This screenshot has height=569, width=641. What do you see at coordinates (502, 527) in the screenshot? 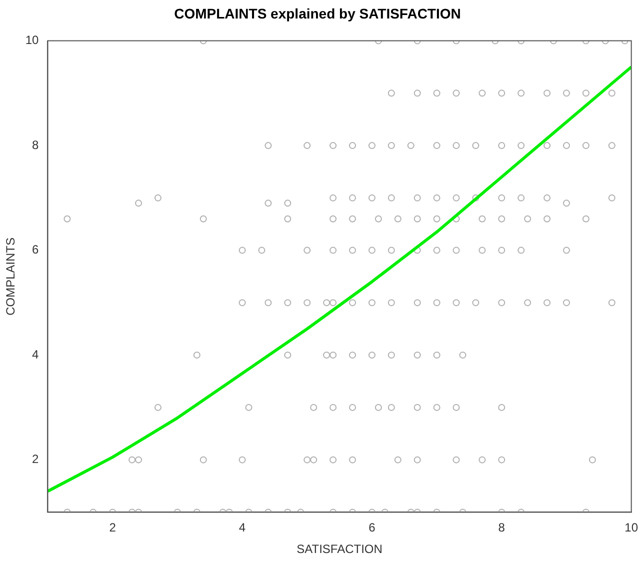
I see `x-tick-label: 8` at bounding box center [502, 527].